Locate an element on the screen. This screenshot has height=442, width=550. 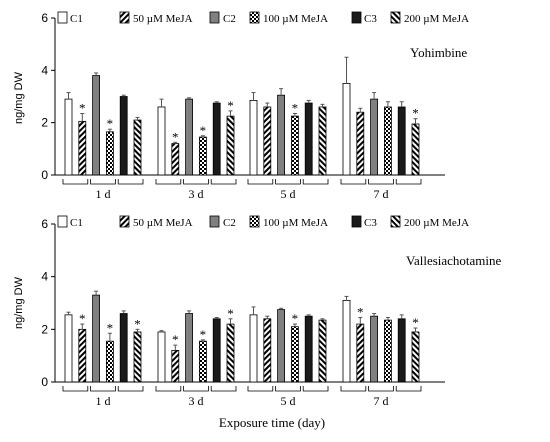
legend-label: C3 is located at coordinates (370, 19).